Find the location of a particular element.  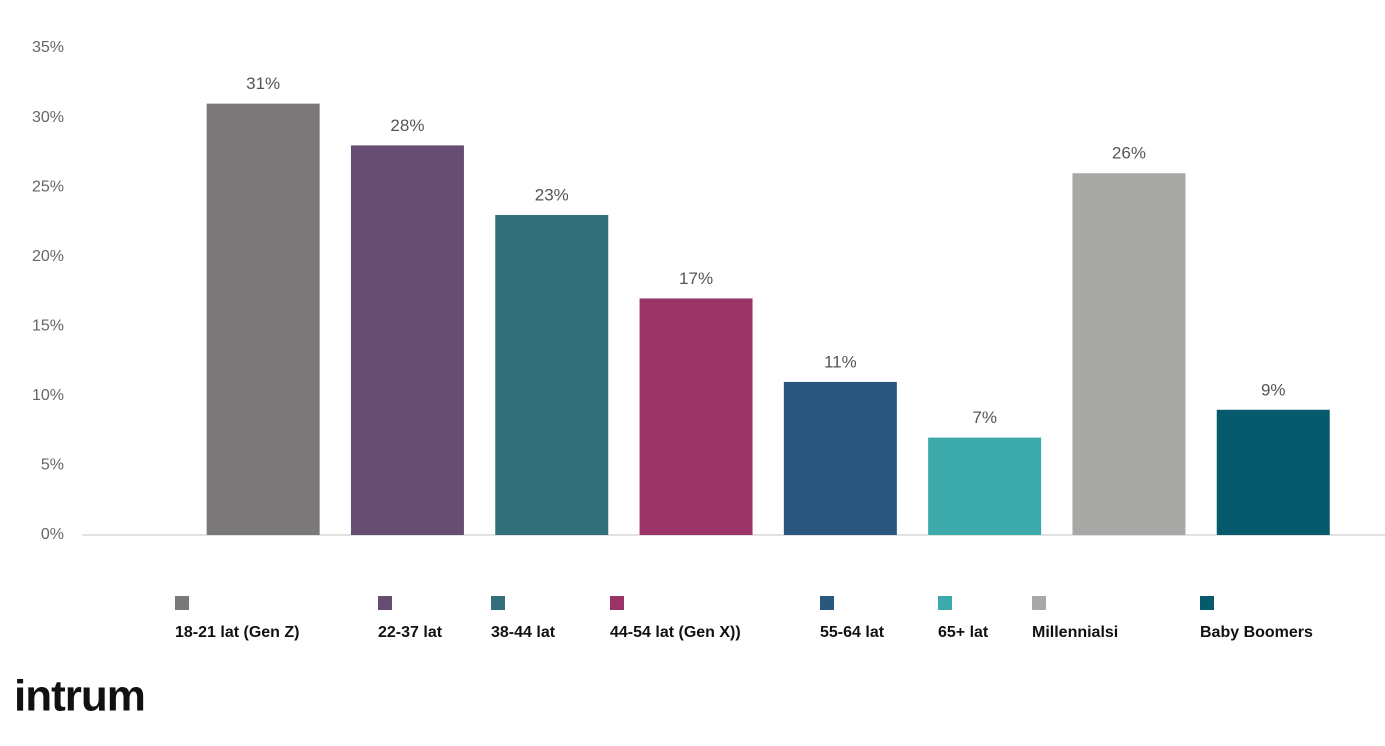

legend-label: 18-21 lat (Gen Z) is located at coordinates (237, 632).